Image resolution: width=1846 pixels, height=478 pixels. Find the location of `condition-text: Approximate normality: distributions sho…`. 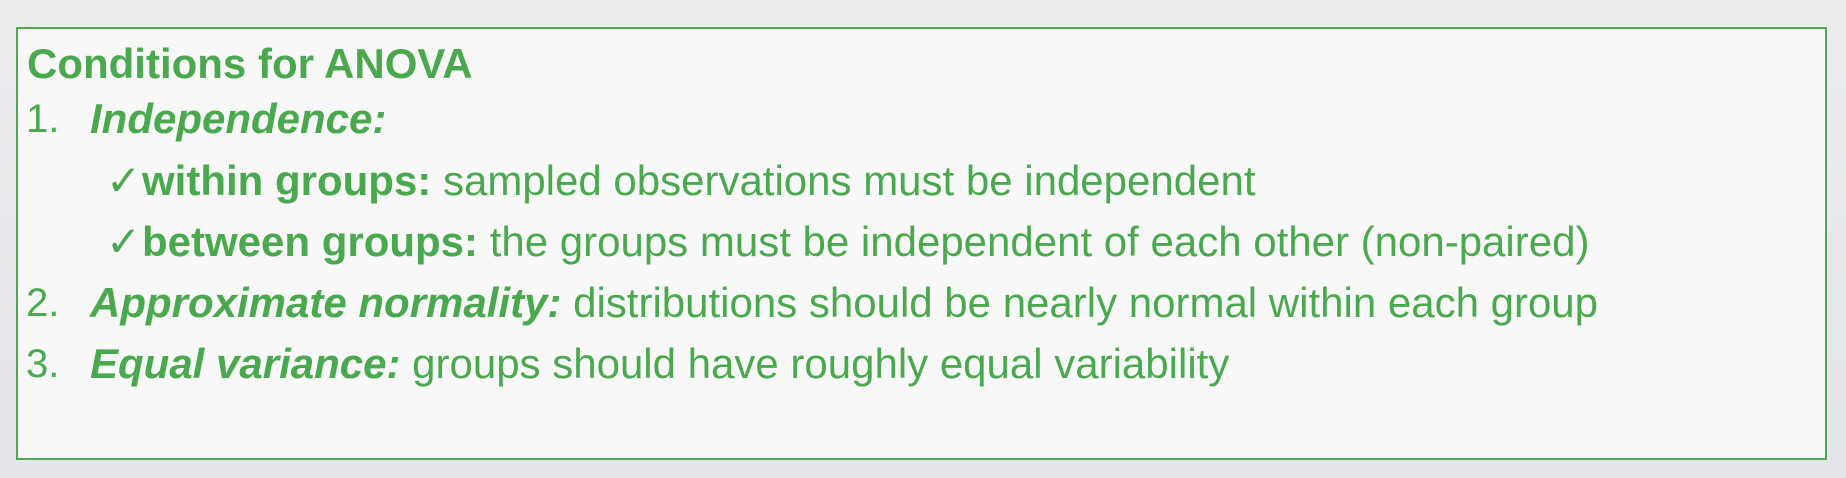

condition-text: Approximate normality: distributions sho… is located at coordinates (844, 303).